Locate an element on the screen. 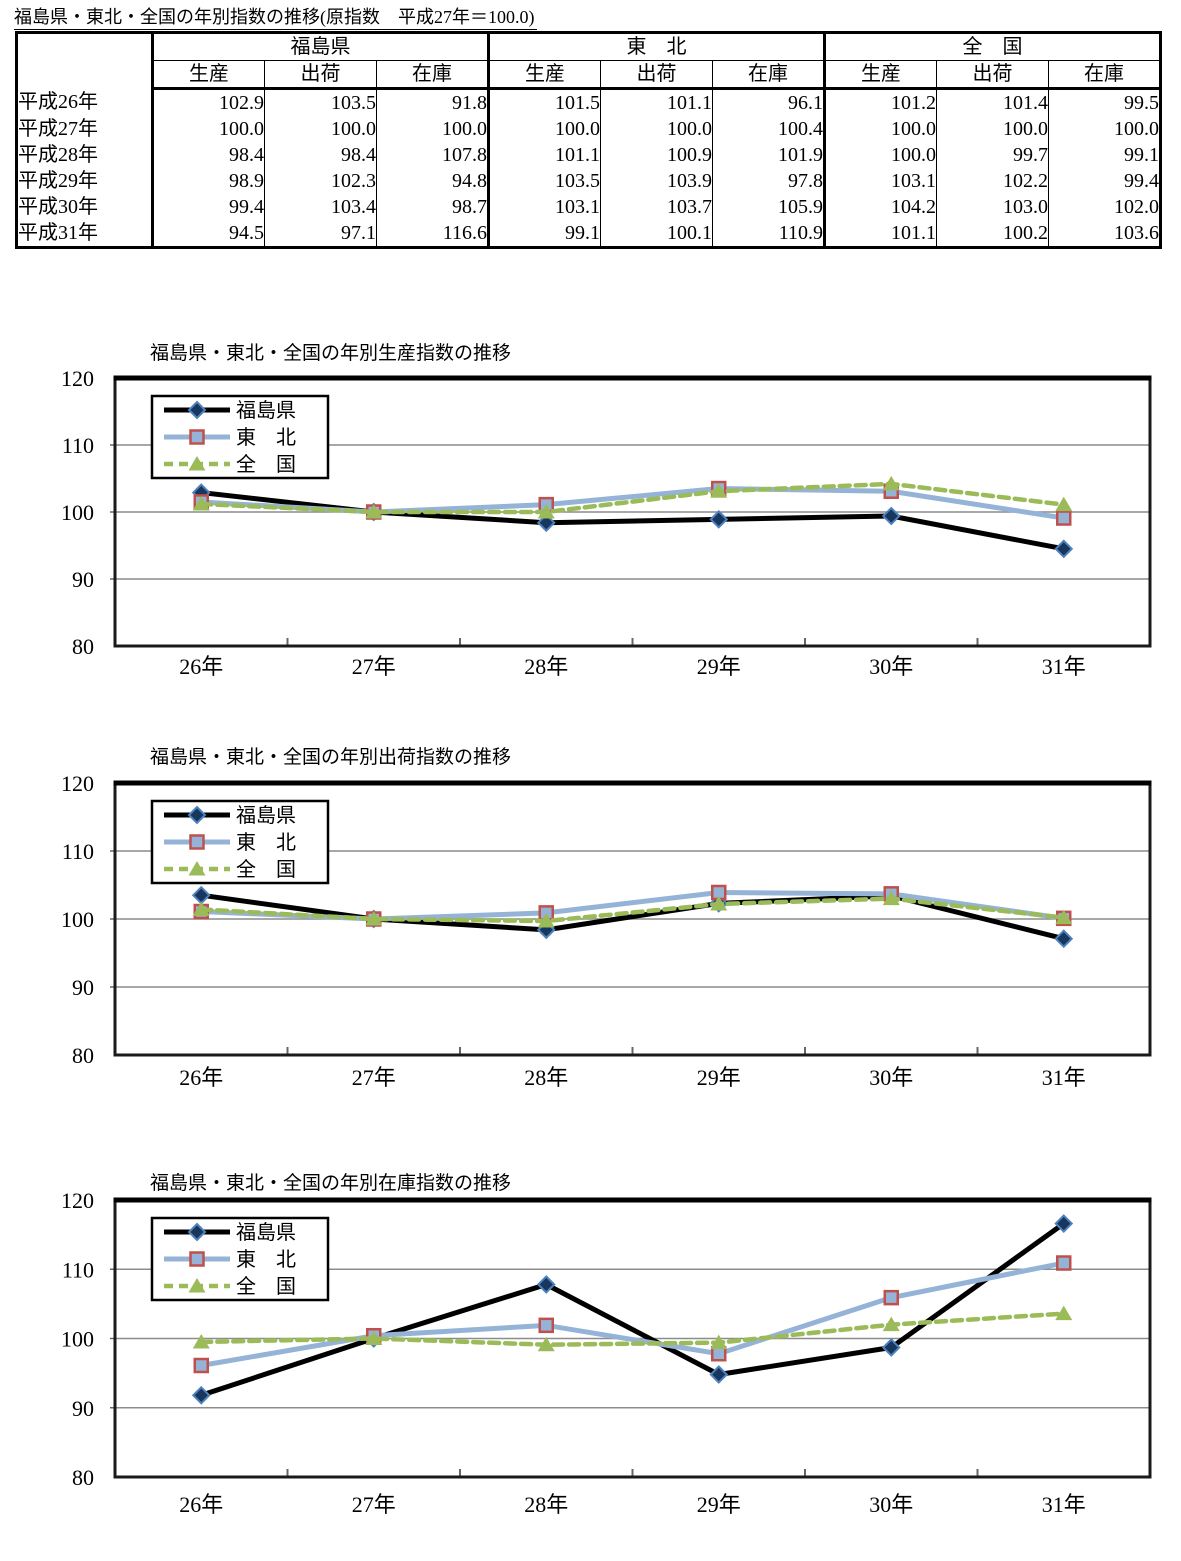  legend-label-2: 全 国 is located at coordinates (266, 464).